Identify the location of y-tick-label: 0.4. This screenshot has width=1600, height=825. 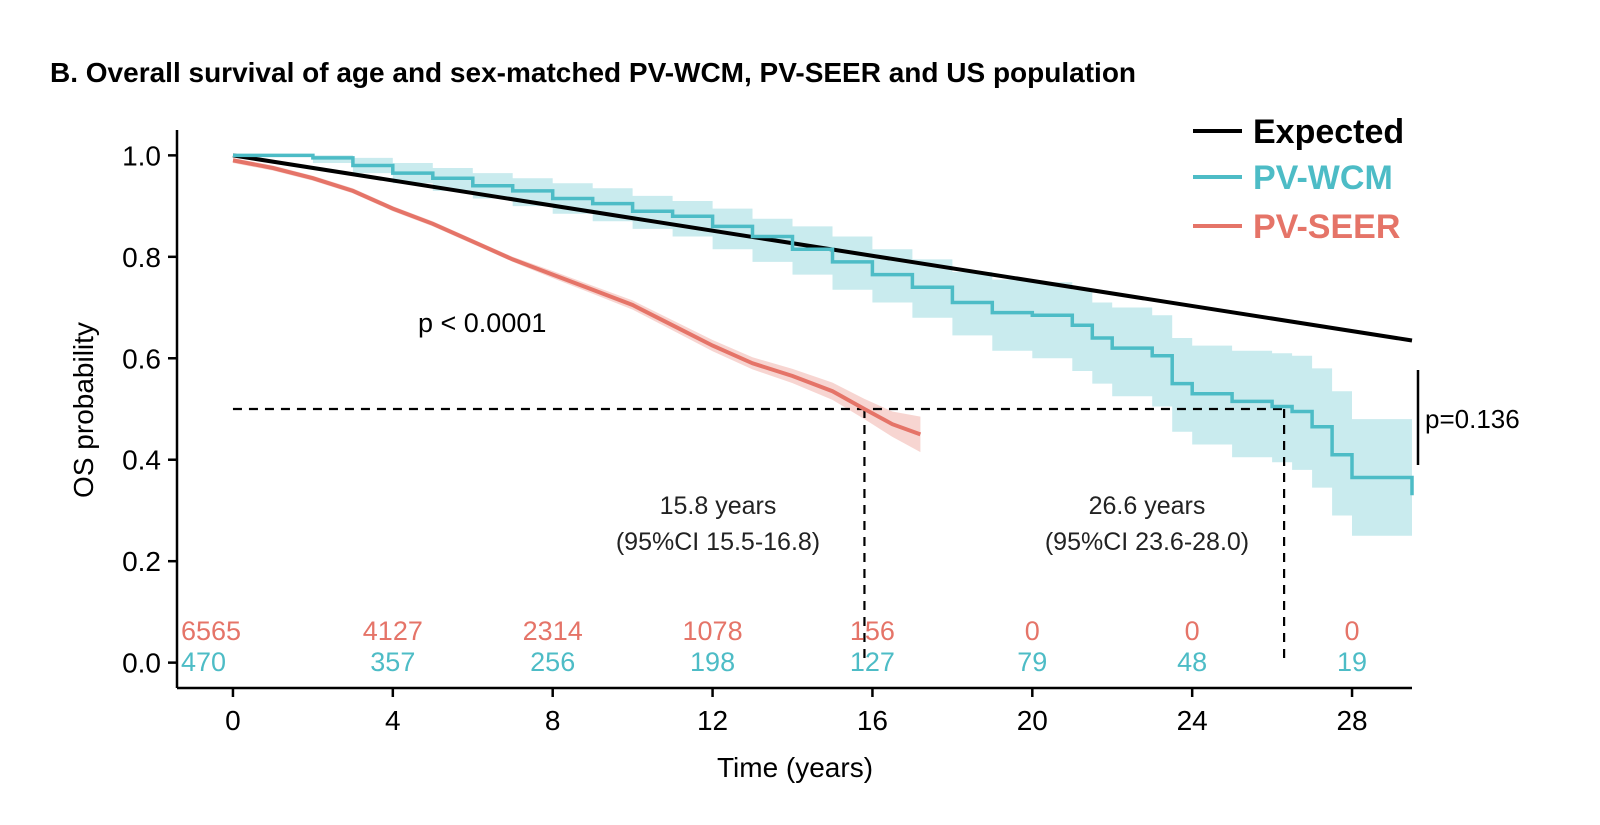
(141, 460).